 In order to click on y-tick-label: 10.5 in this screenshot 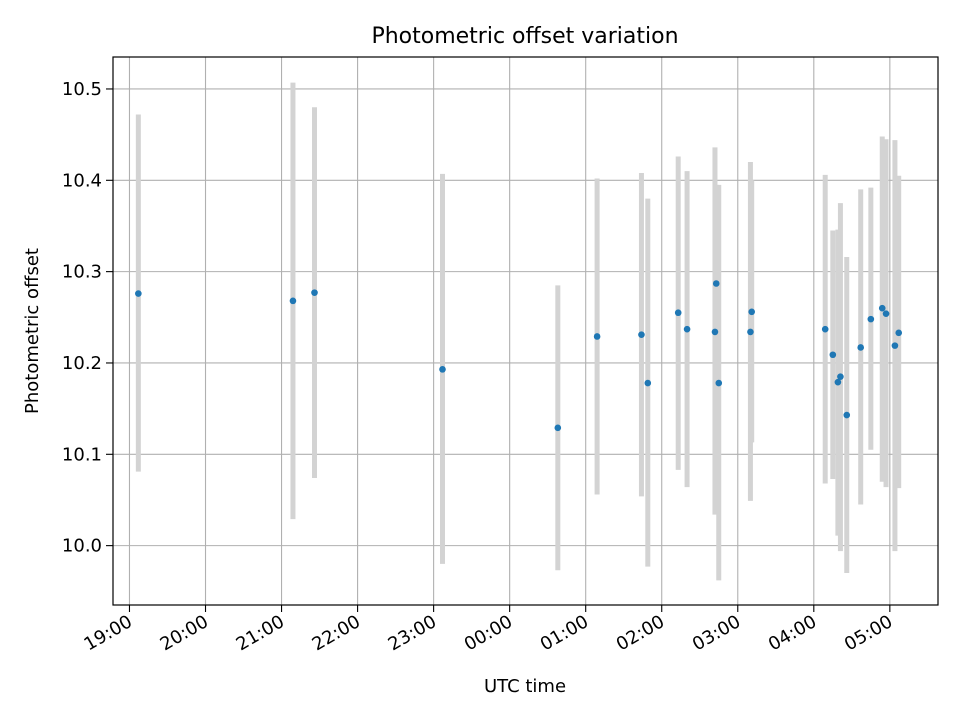, I will do `click(82, 89)`.